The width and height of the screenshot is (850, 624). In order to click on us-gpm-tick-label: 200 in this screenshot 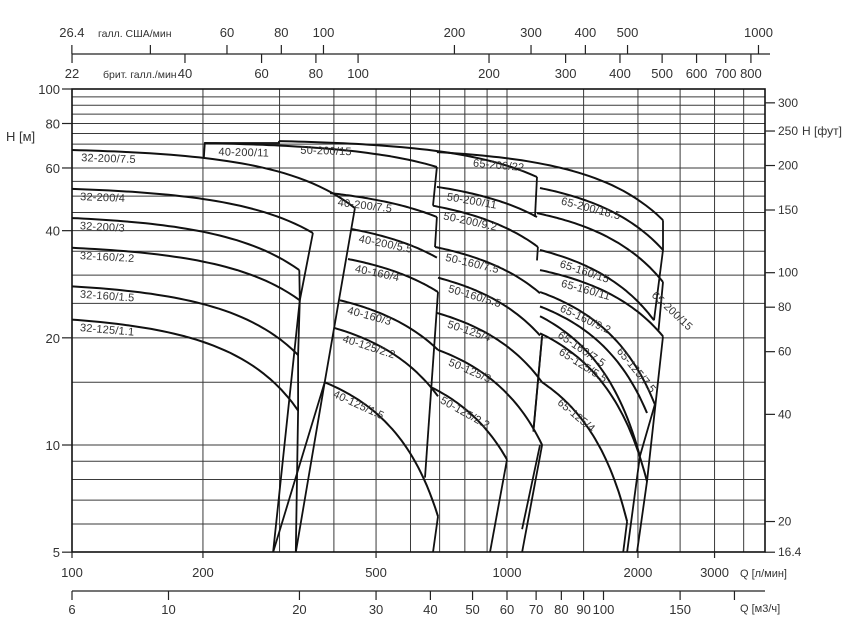, I will do `click(455, 32)`.